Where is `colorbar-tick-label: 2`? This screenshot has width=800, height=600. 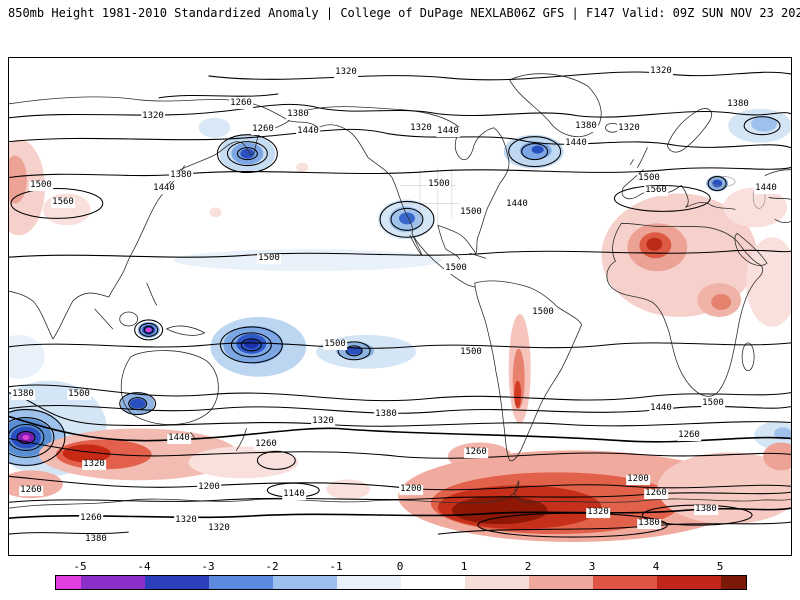
colorbar-tick-label: 2 is located at coordinates (528, 566).